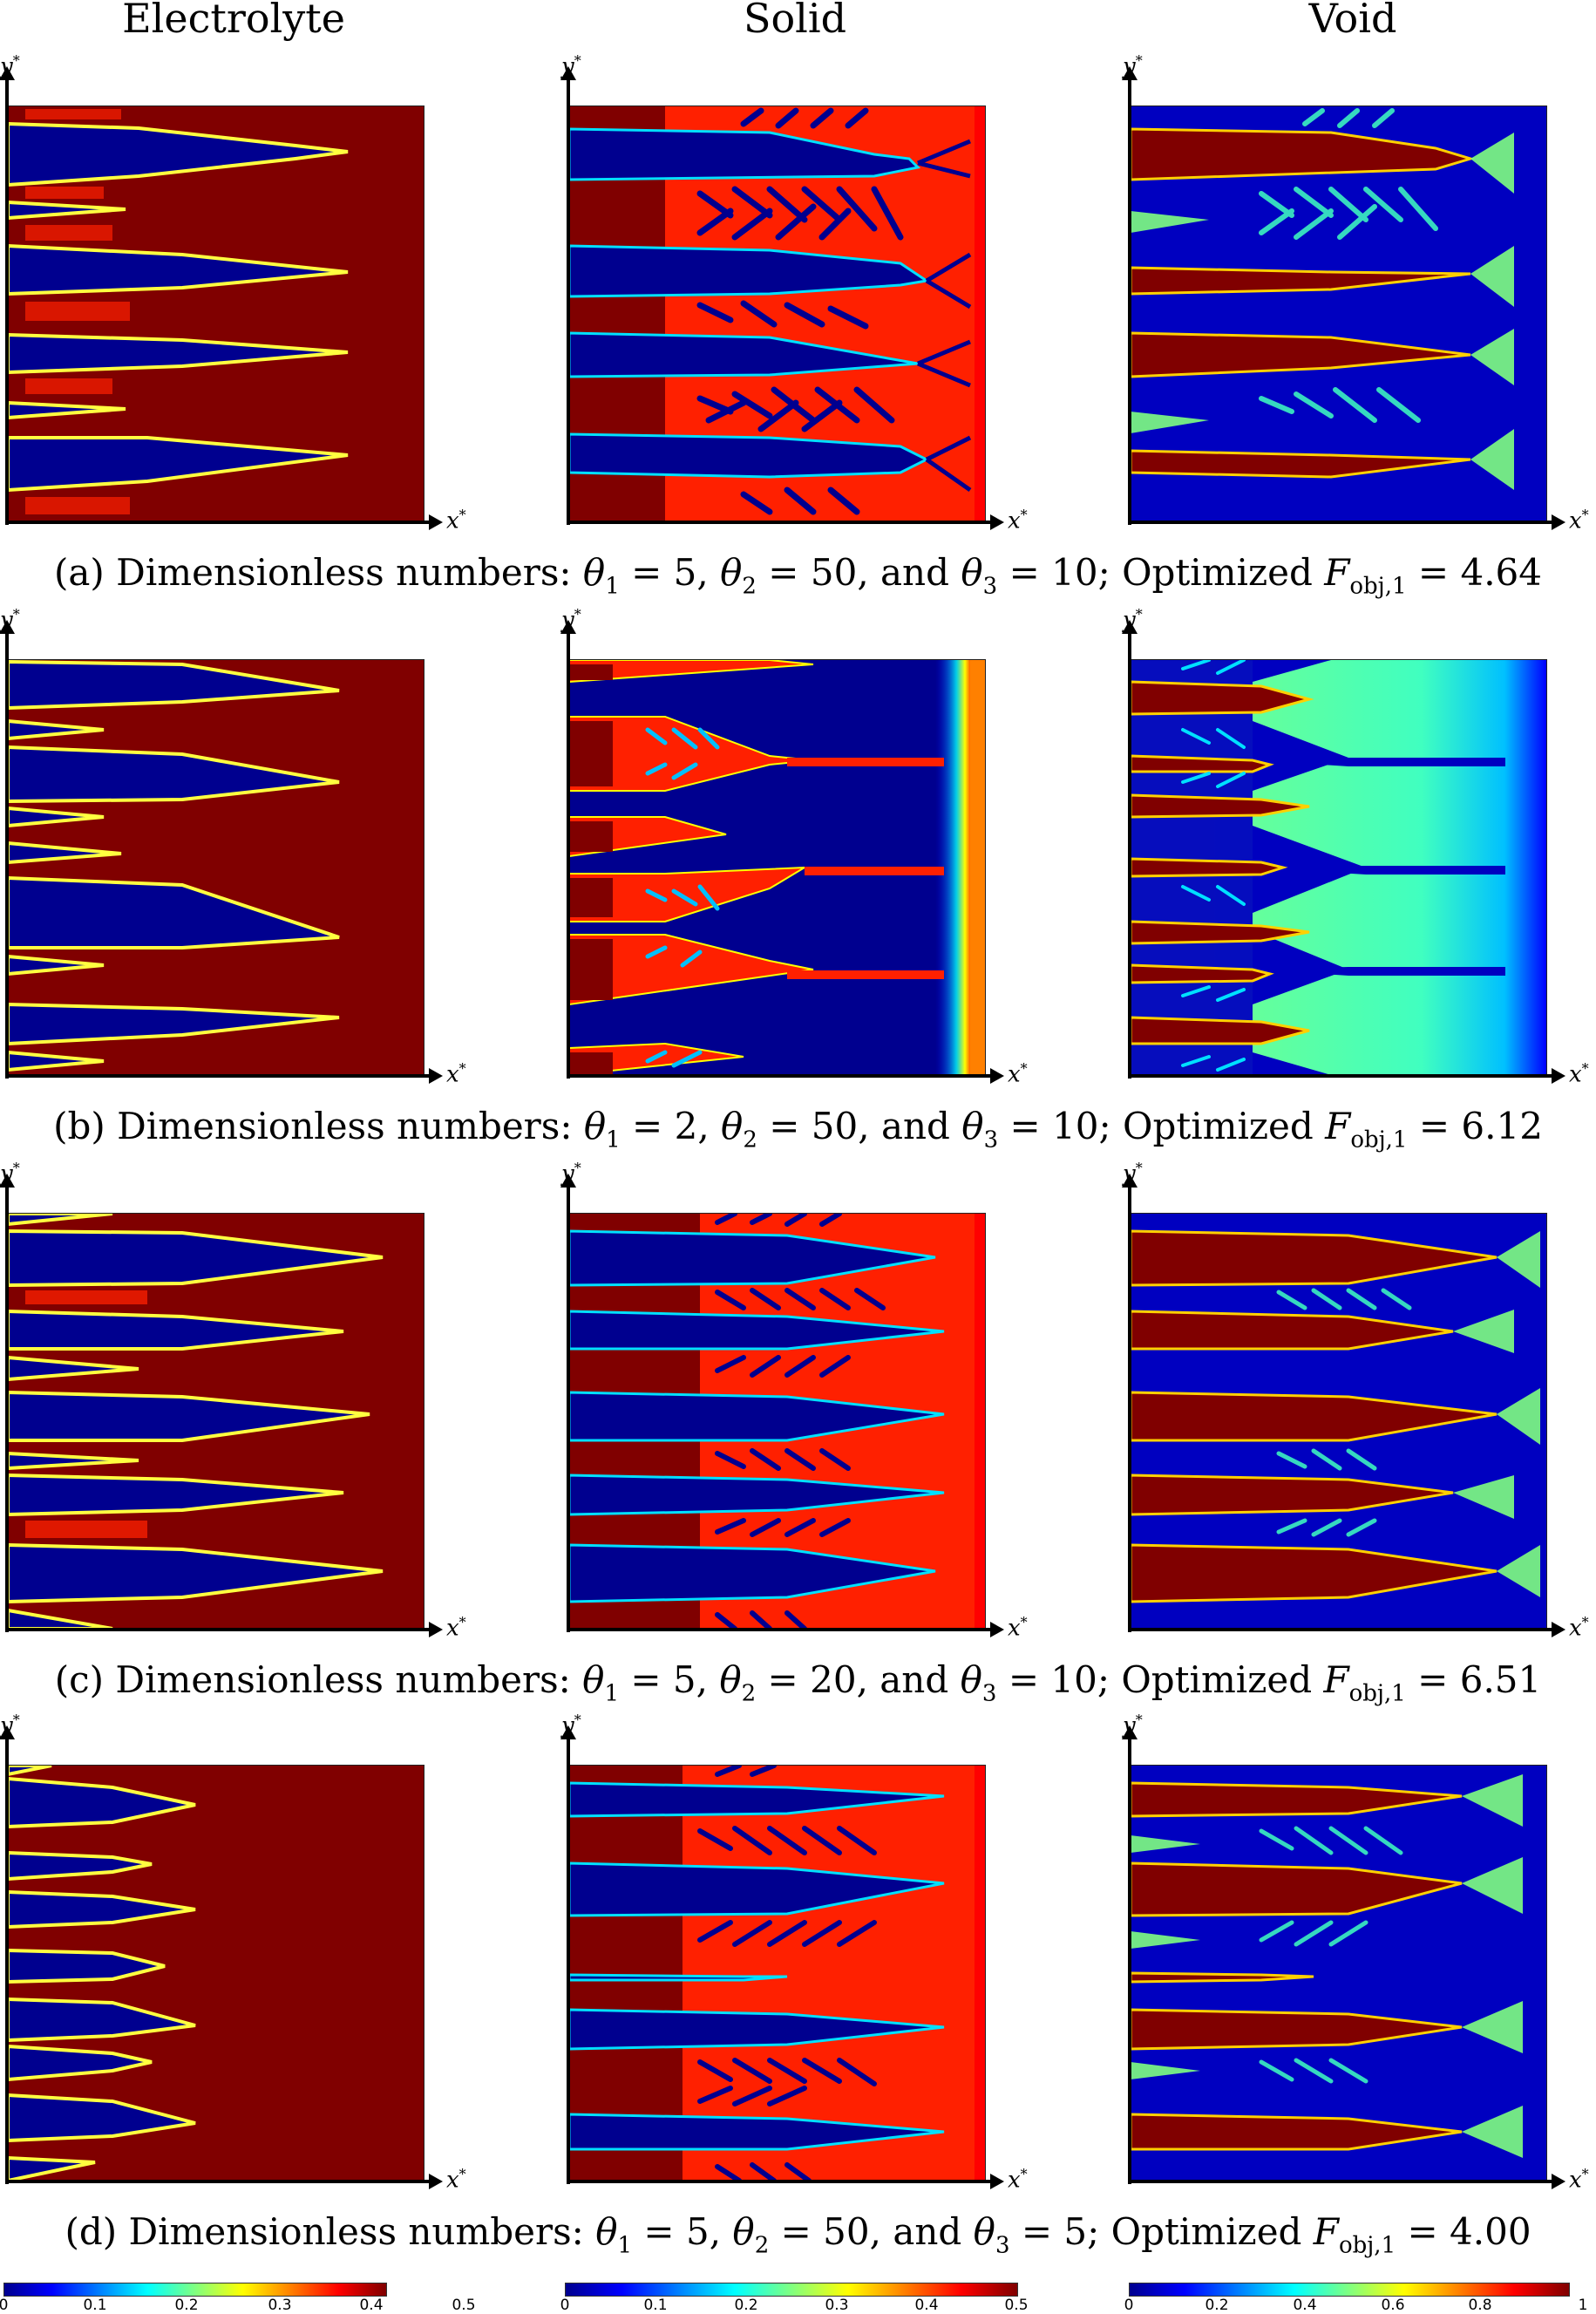 This screenshot has height=2314, width=1596. I want to click on heatmap-solid-c, so click(777, 1422).